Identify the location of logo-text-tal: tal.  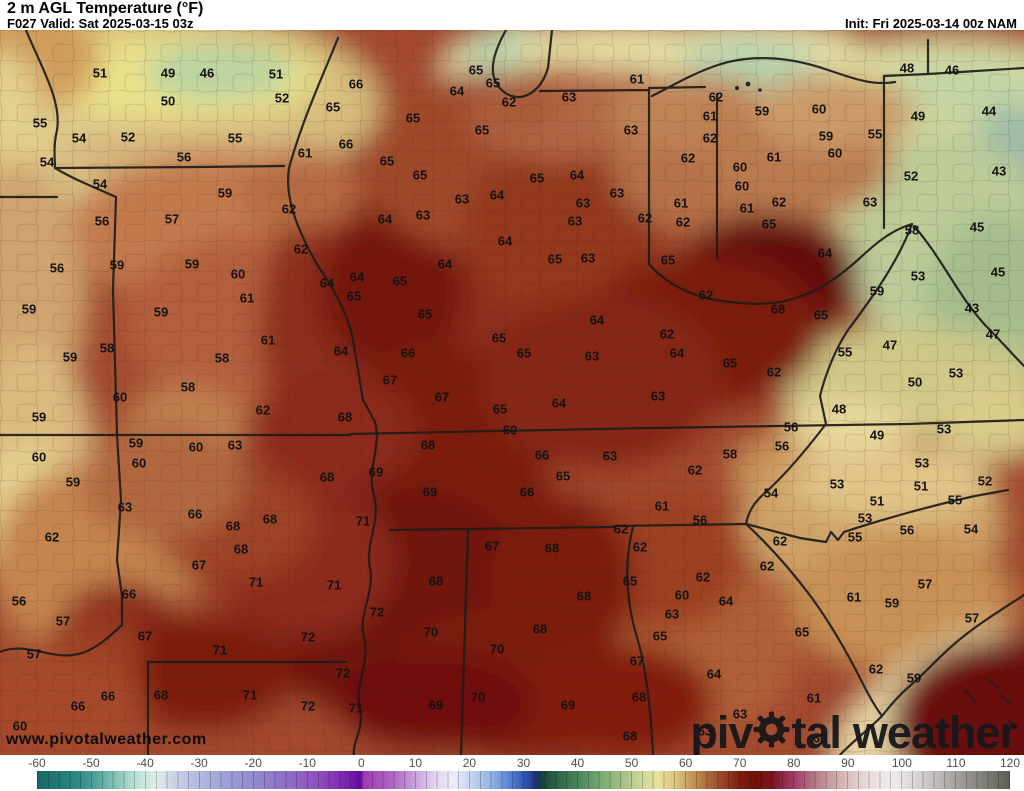
(816, 731).